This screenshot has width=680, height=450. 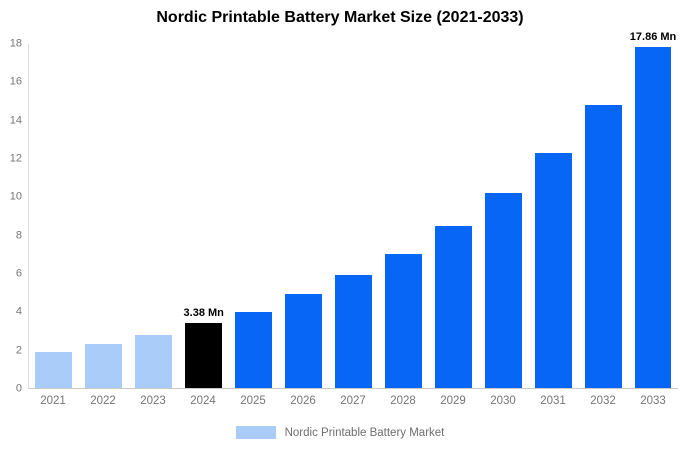 What do you see at coordinates (18, 235) in the screenshot?
I see `y-tick-8: 8` at bounding box center [18, 235].